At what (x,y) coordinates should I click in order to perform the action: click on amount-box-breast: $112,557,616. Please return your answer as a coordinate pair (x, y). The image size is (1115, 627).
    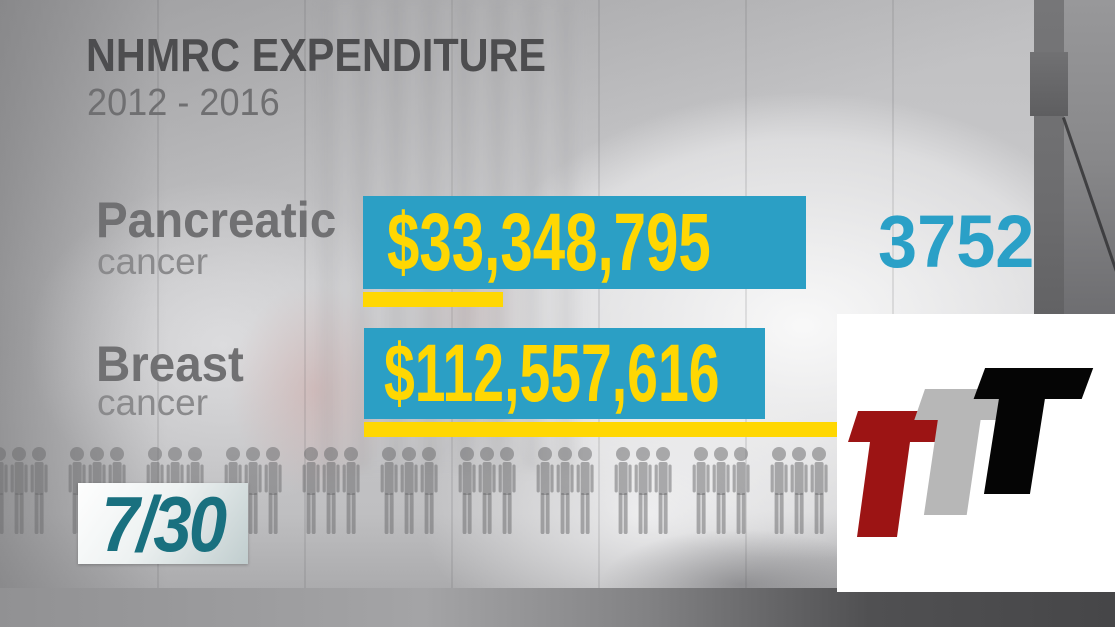
    Looking at the image, I should click on (564, 373).